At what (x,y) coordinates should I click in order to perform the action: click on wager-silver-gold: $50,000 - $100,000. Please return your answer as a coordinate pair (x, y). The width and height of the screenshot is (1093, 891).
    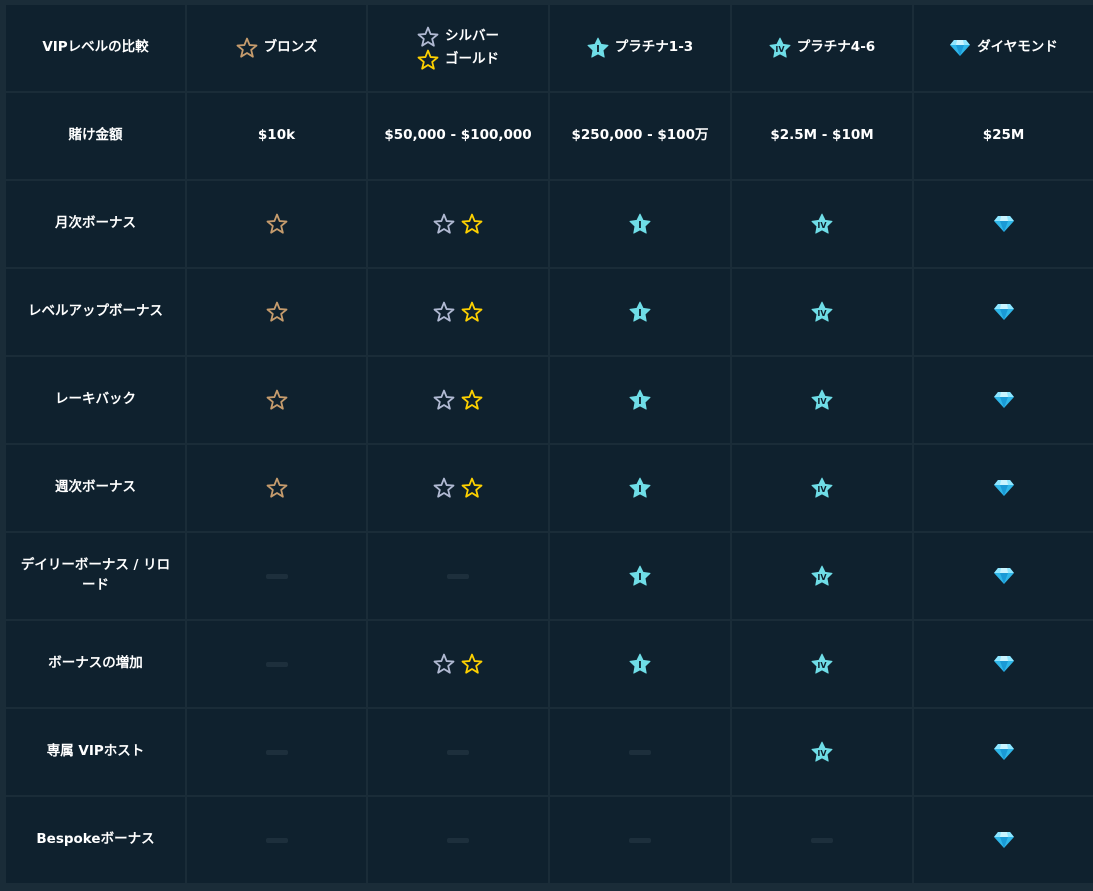
    Looking at the image, I should click on (458, 137).